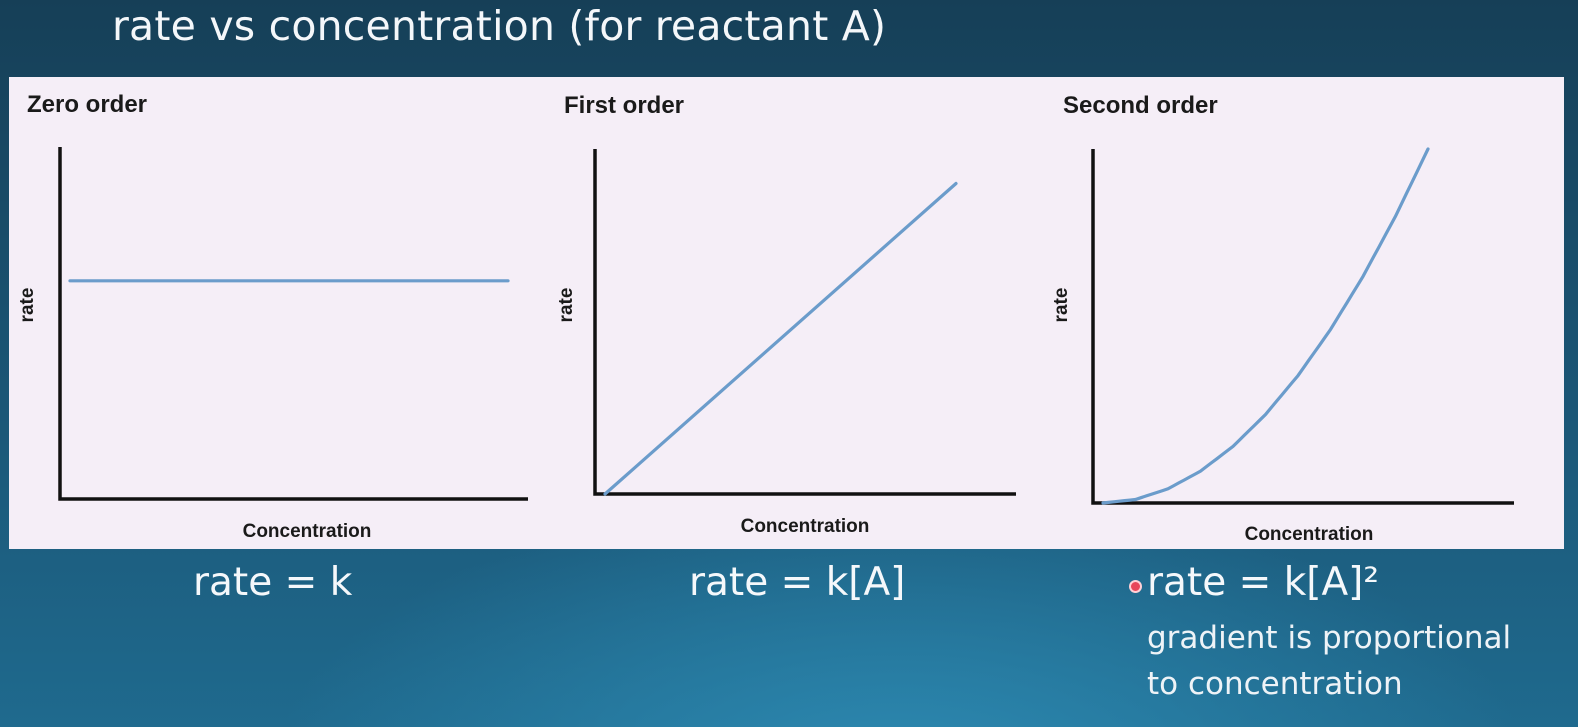 This screenshot has height=727, width=1578. What do you see at coordinates (1061, 305) in the screenshot?
I see `y-axis-label-second-order: rate` at bounding box center [1061, 305].